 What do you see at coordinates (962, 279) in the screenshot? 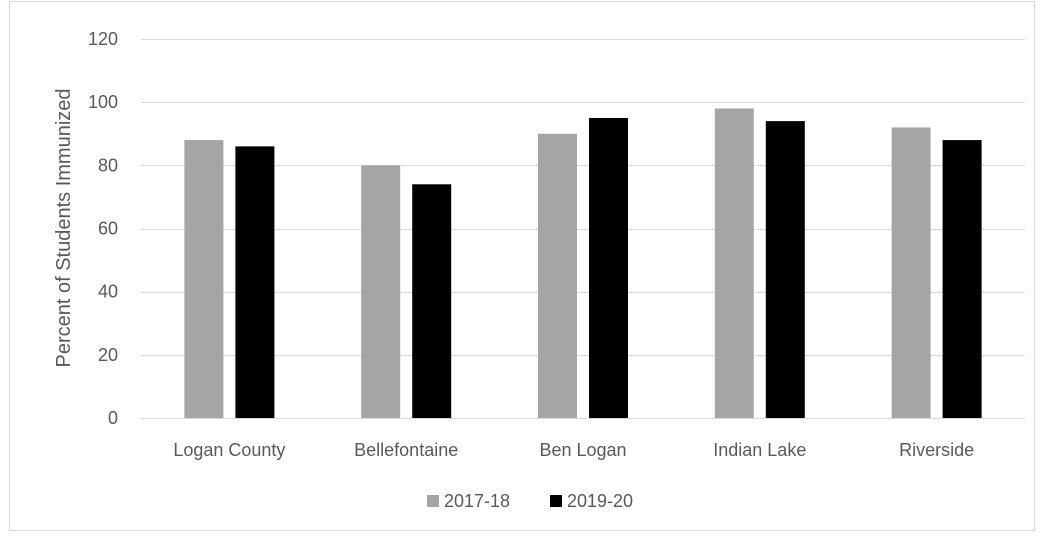
I see `bar-2019-20-riverside` at bounding box center [962, 279].